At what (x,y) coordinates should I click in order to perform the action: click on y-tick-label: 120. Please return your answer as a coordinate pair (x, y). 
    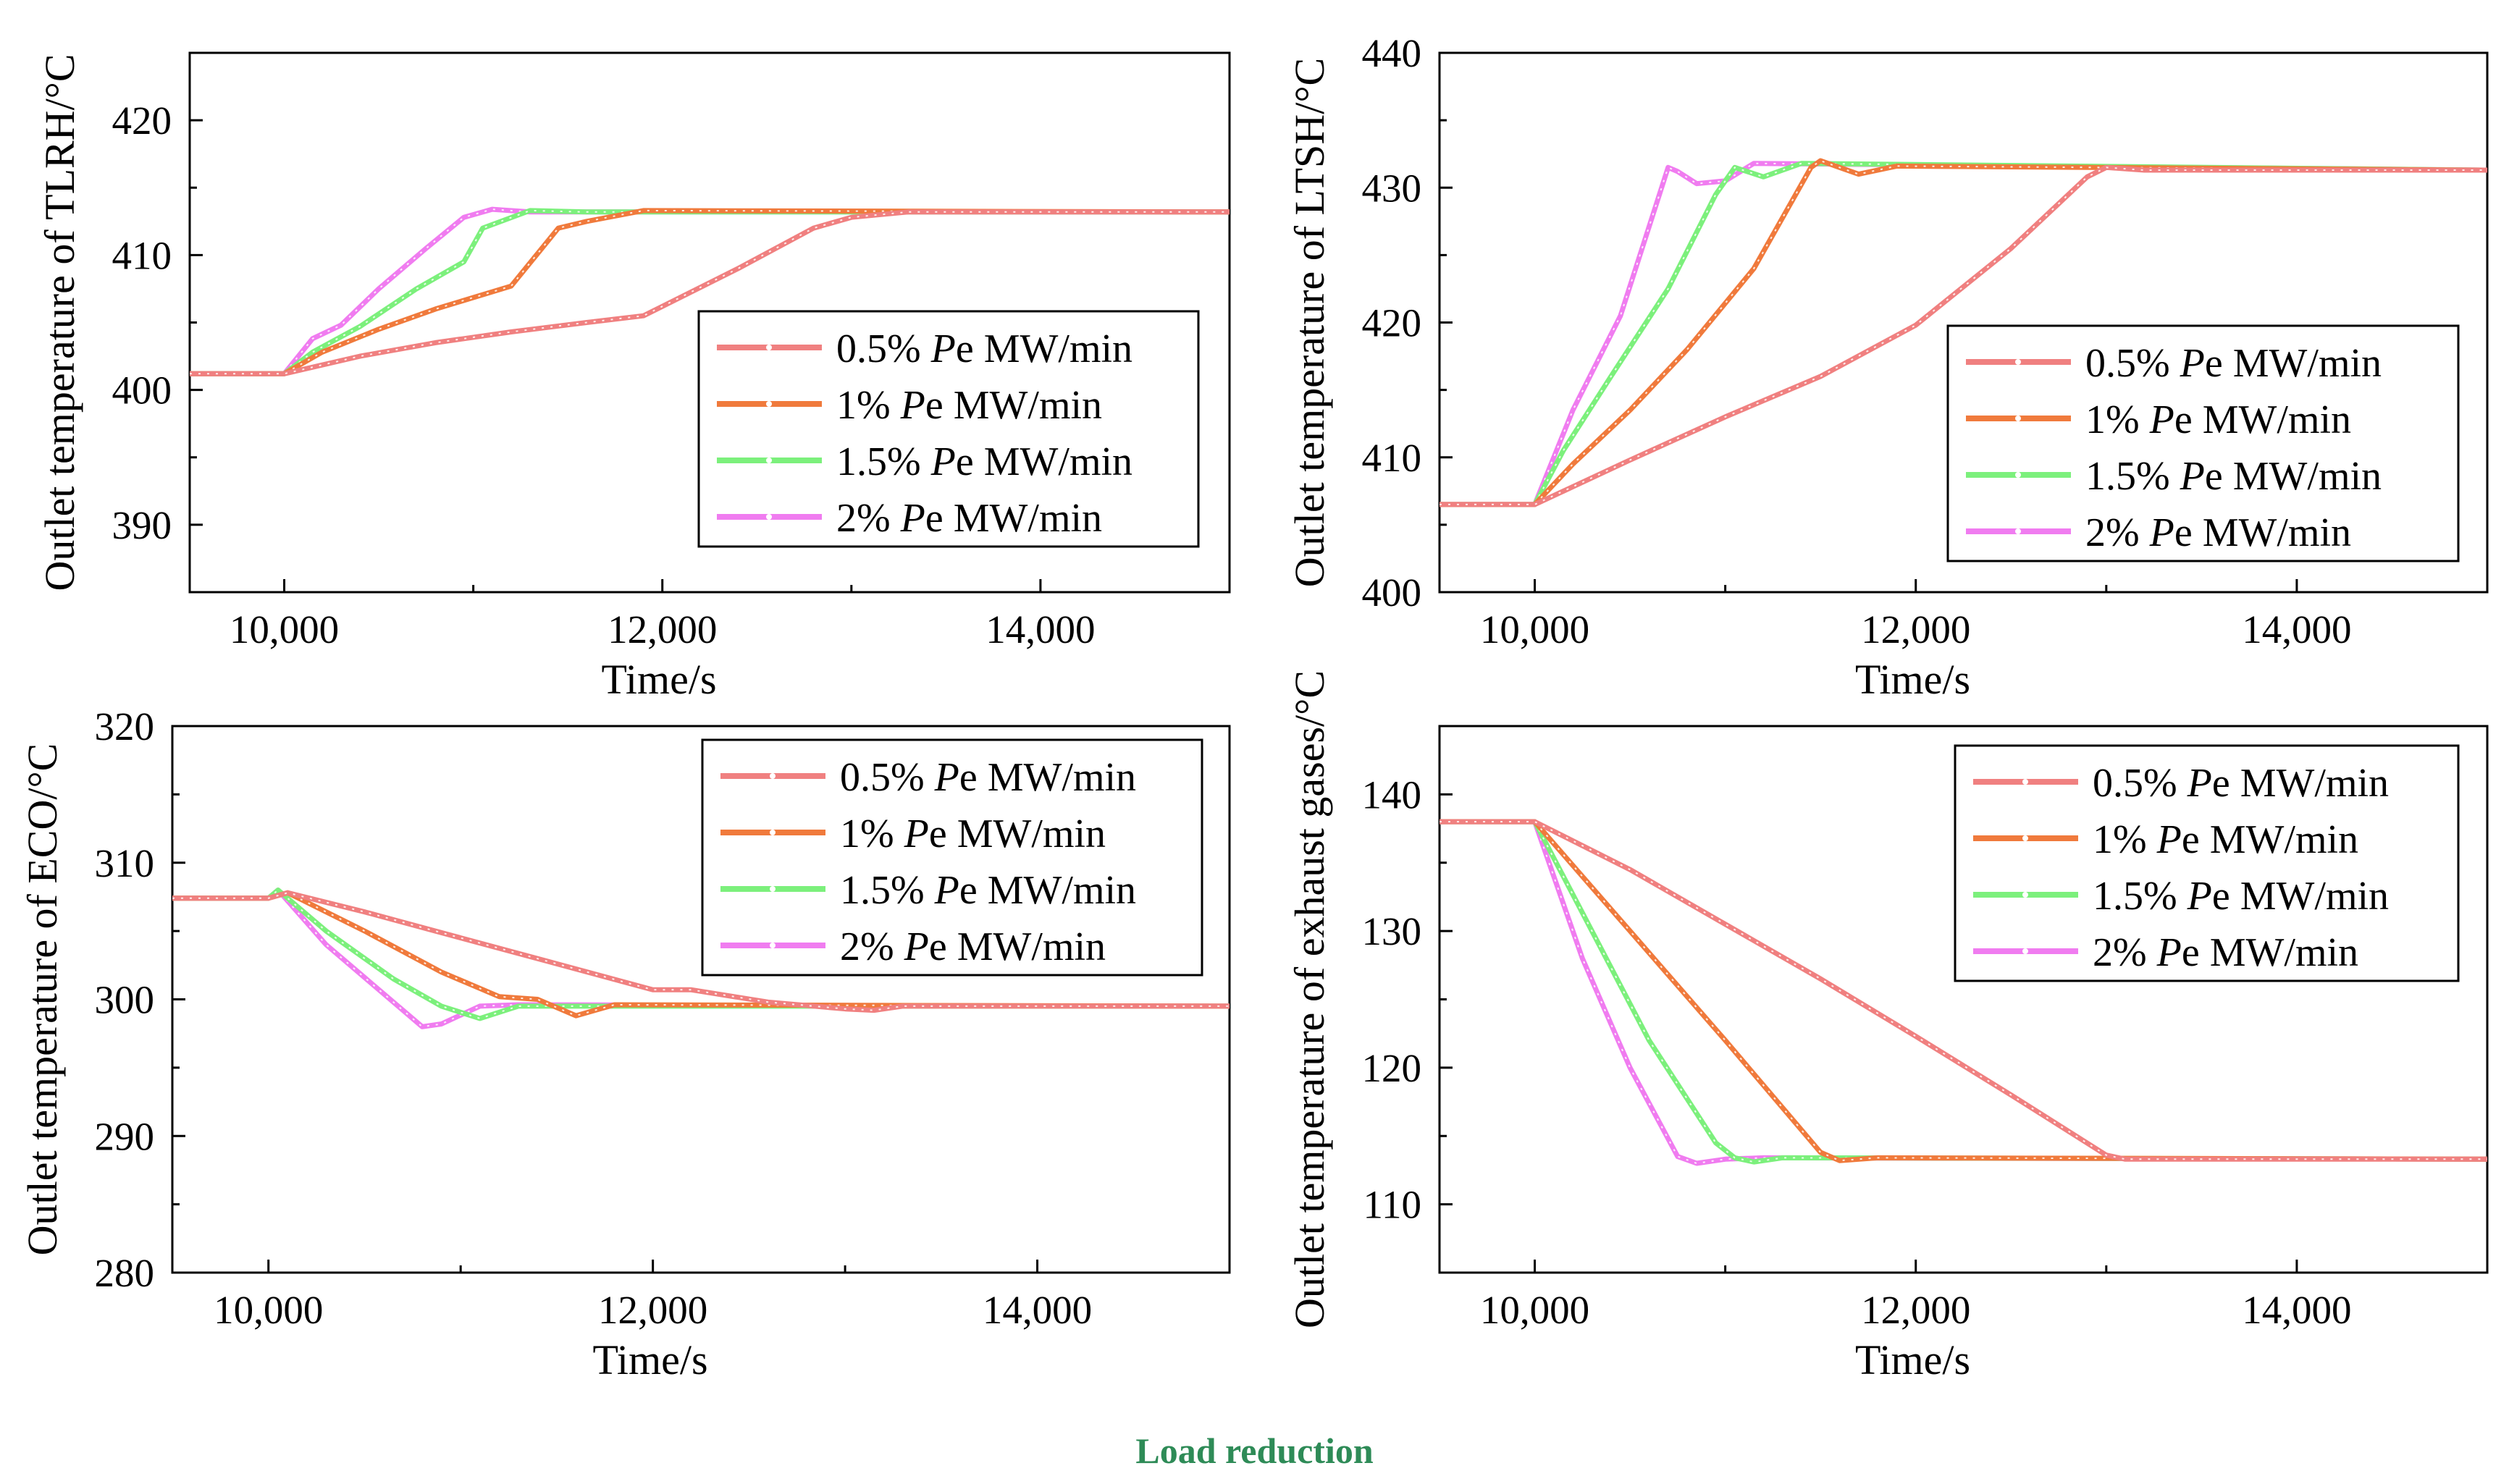
    Looking at the image, I should click on (1392, 1068).